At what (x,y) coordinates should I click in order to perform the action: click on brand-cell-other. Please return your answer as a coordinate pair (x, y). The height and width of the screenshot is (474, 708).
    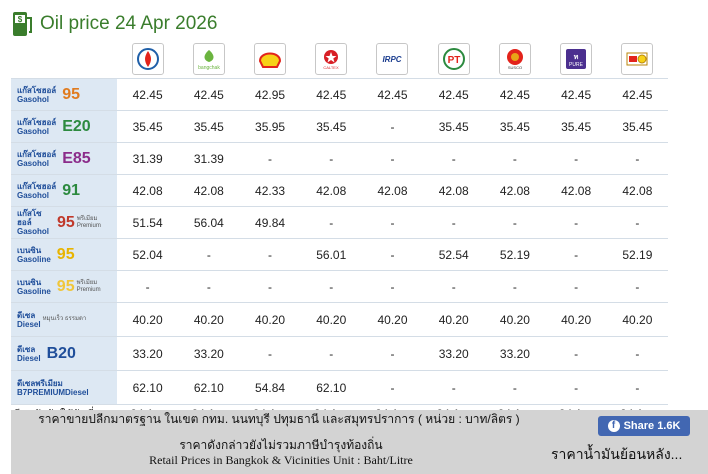
    Looking at the image, I should click on (637, 59).